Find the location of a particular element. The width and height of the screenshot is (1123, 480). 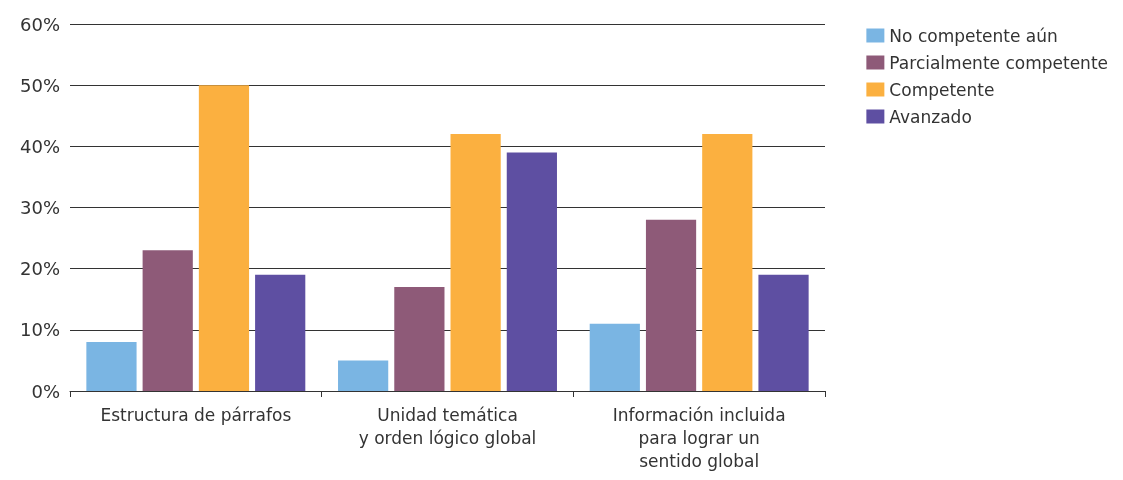

legend-label: No competente aún is located at coordinates (973, 35).